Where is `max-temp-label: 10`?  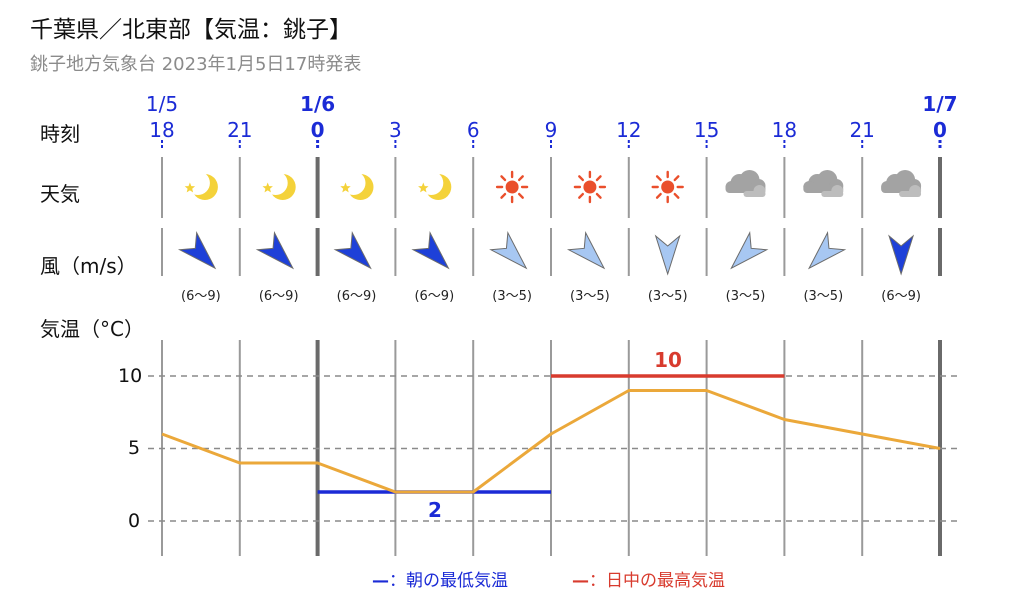 max-temp-label: 10 is located at coordinates (668, 360).